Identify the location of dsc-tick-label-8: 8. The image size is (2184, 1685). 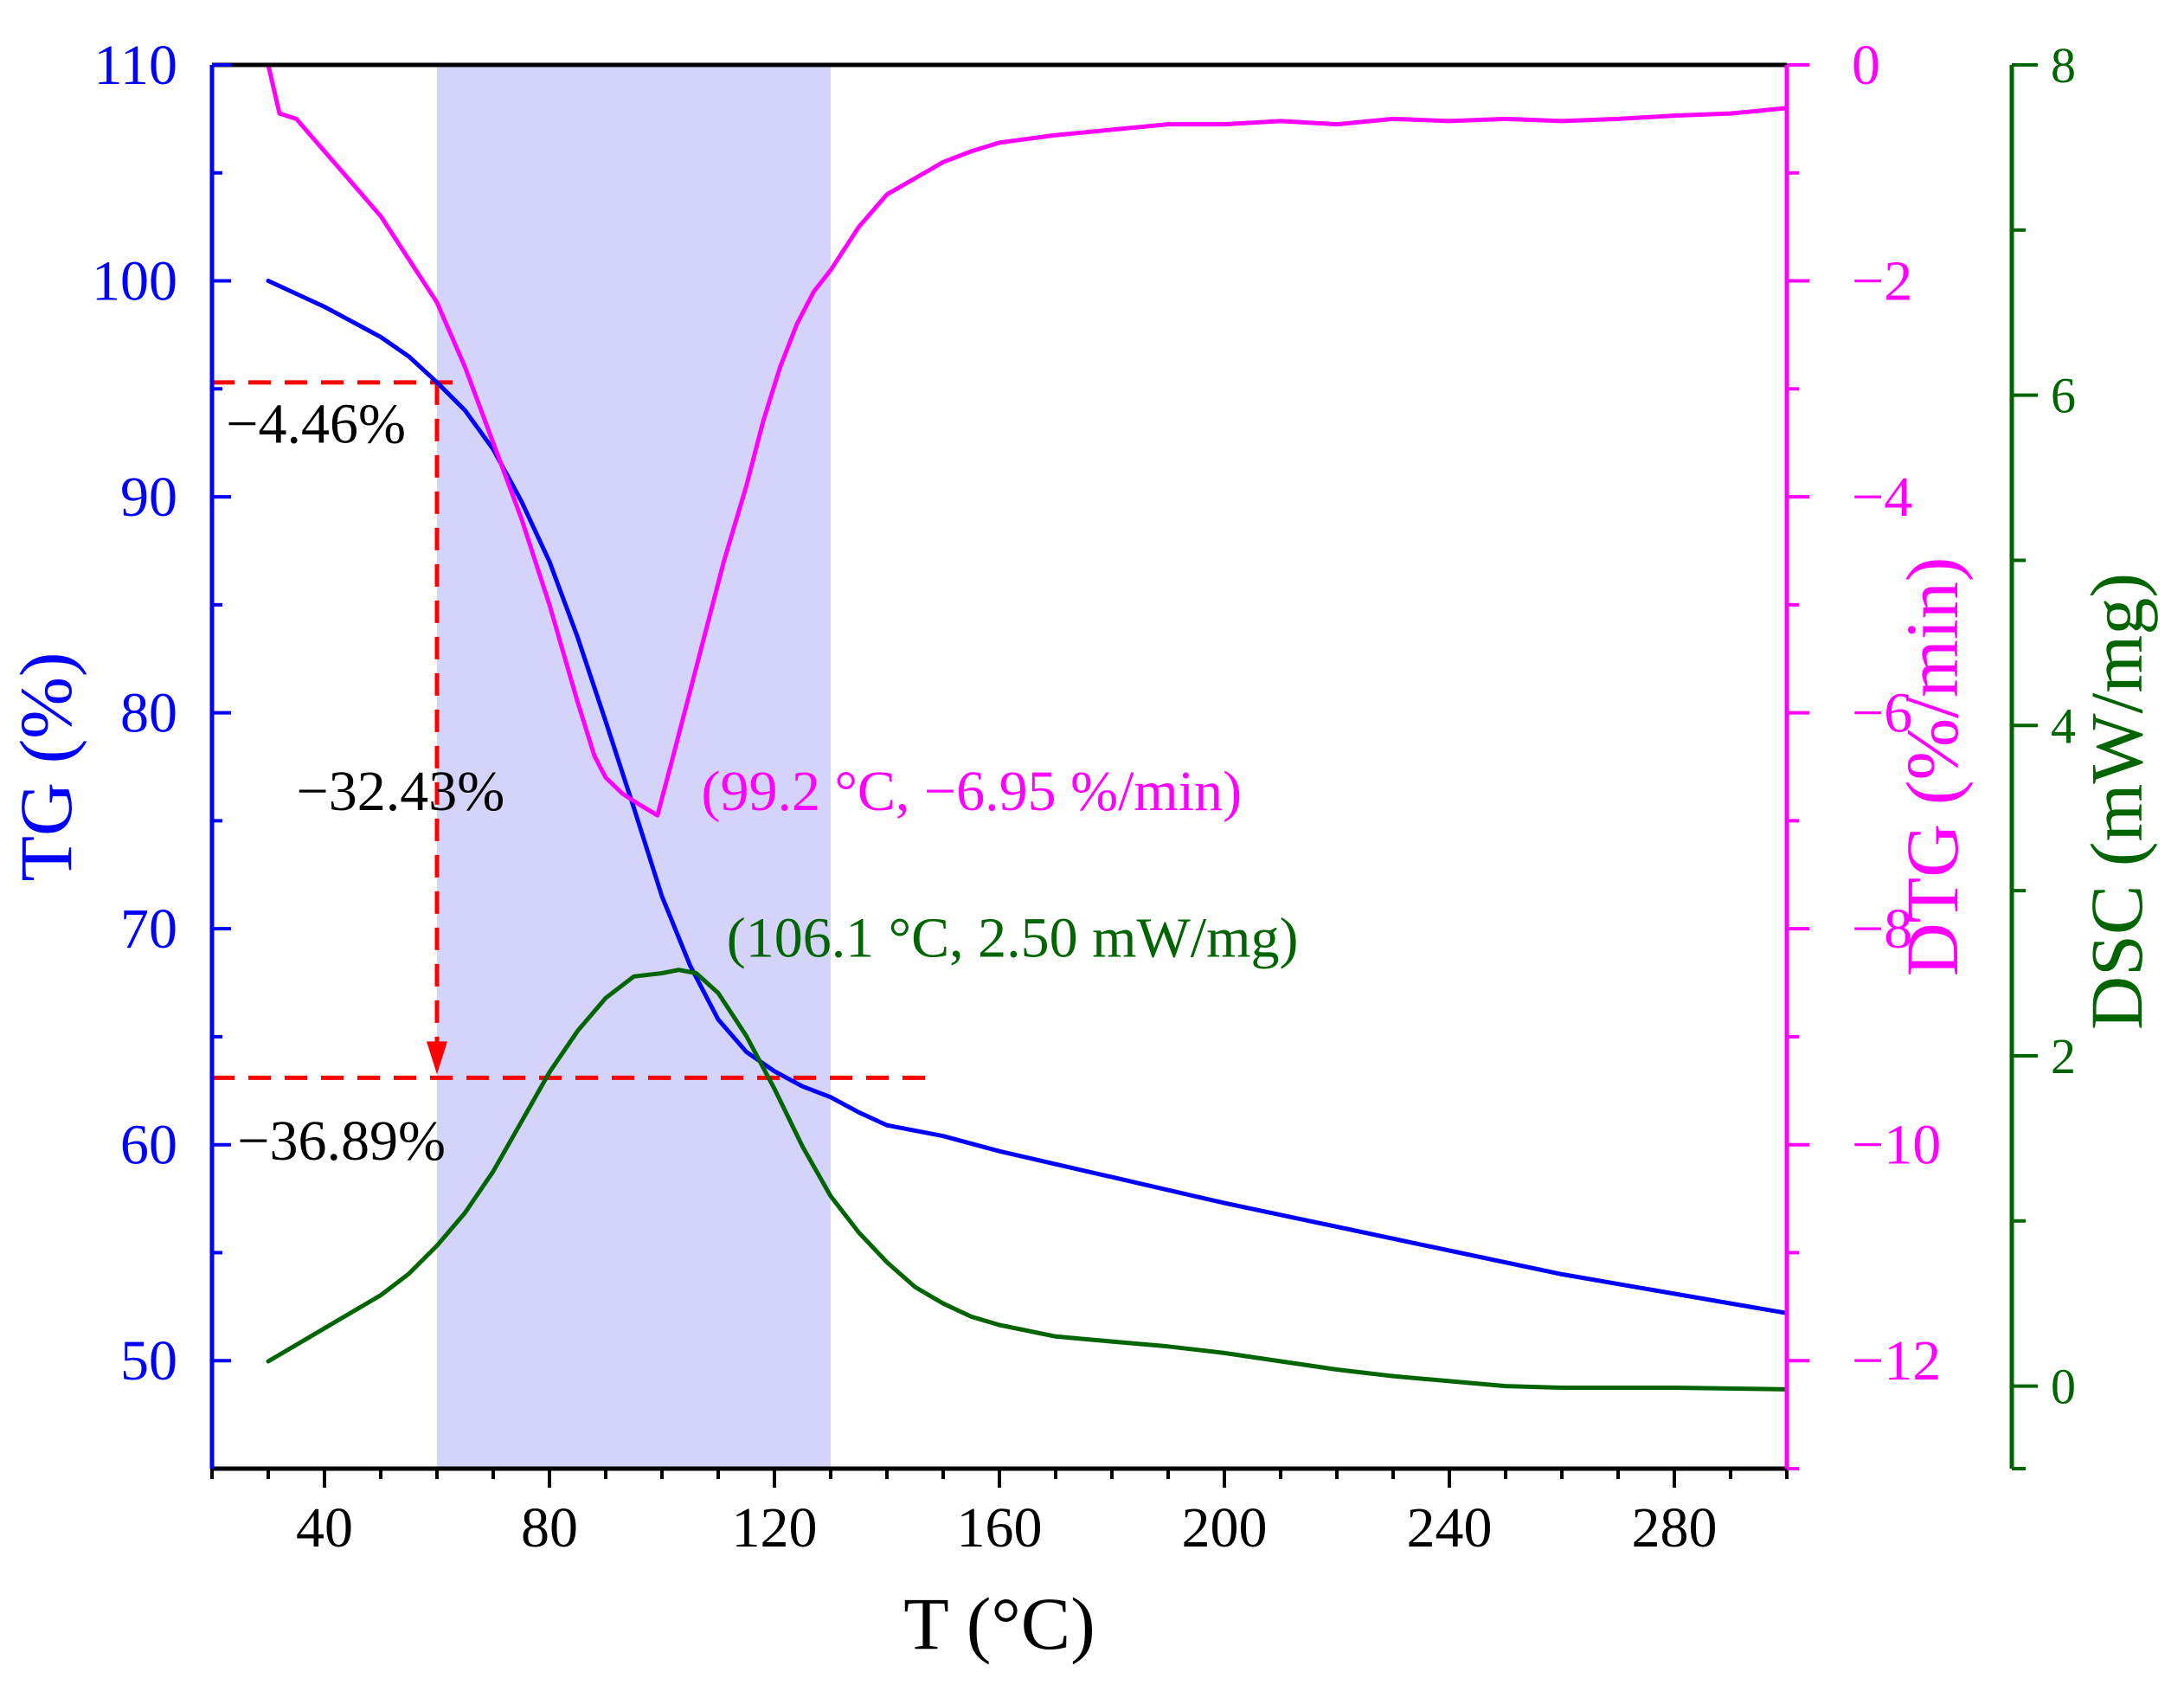
(2063, 65).